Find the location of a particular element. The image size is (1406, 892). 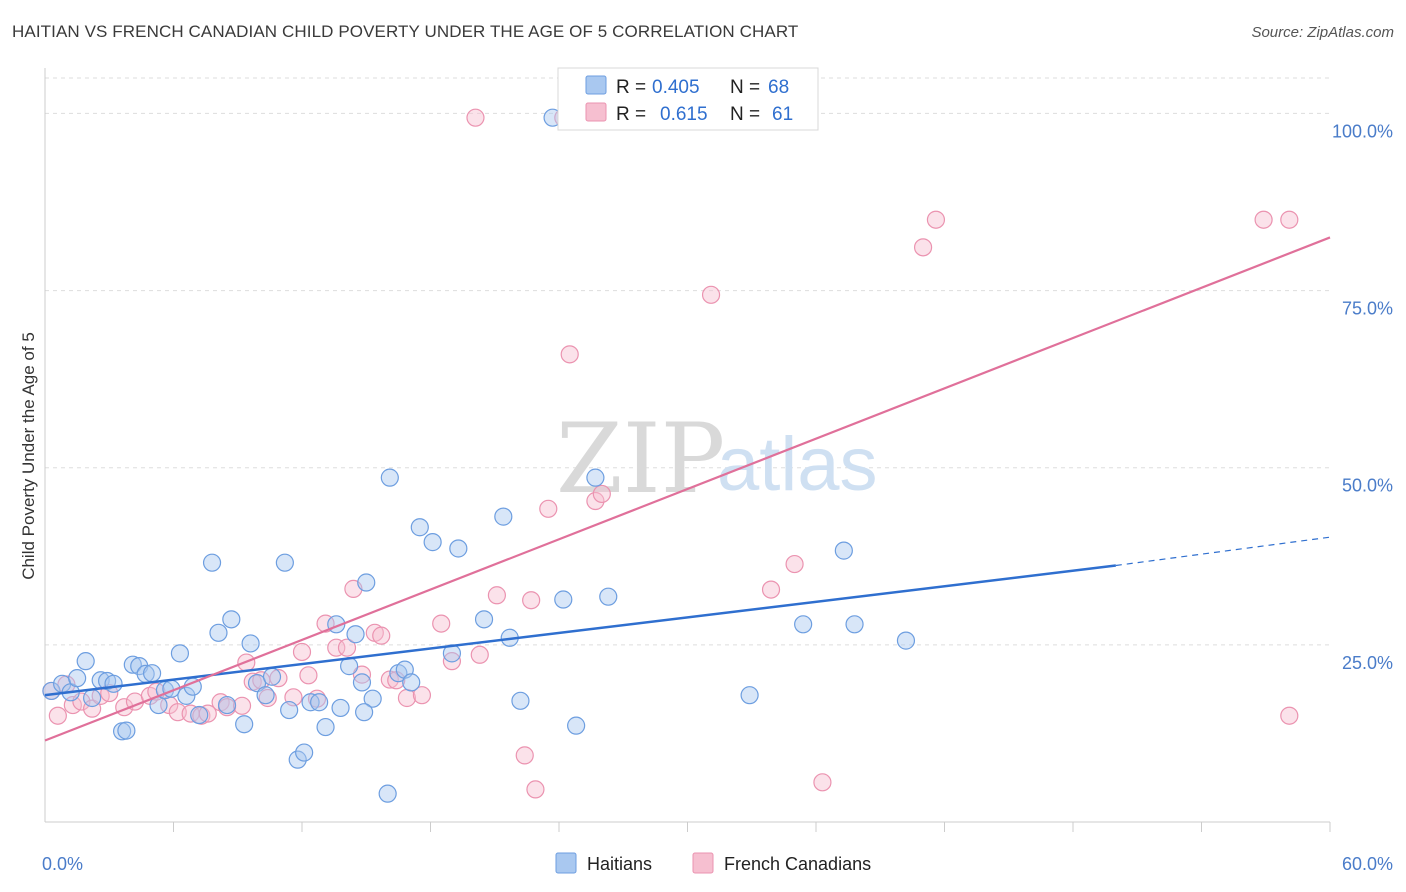

x-tick-label-min: 0.0% is located at coordinates (62, 864).